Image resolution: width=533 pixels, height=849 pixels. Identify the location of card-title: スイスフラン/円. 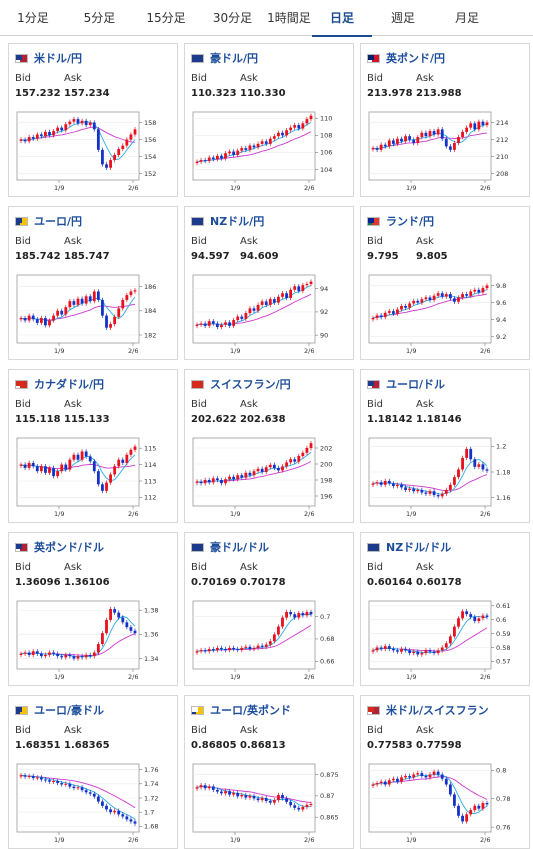
(241, 384).